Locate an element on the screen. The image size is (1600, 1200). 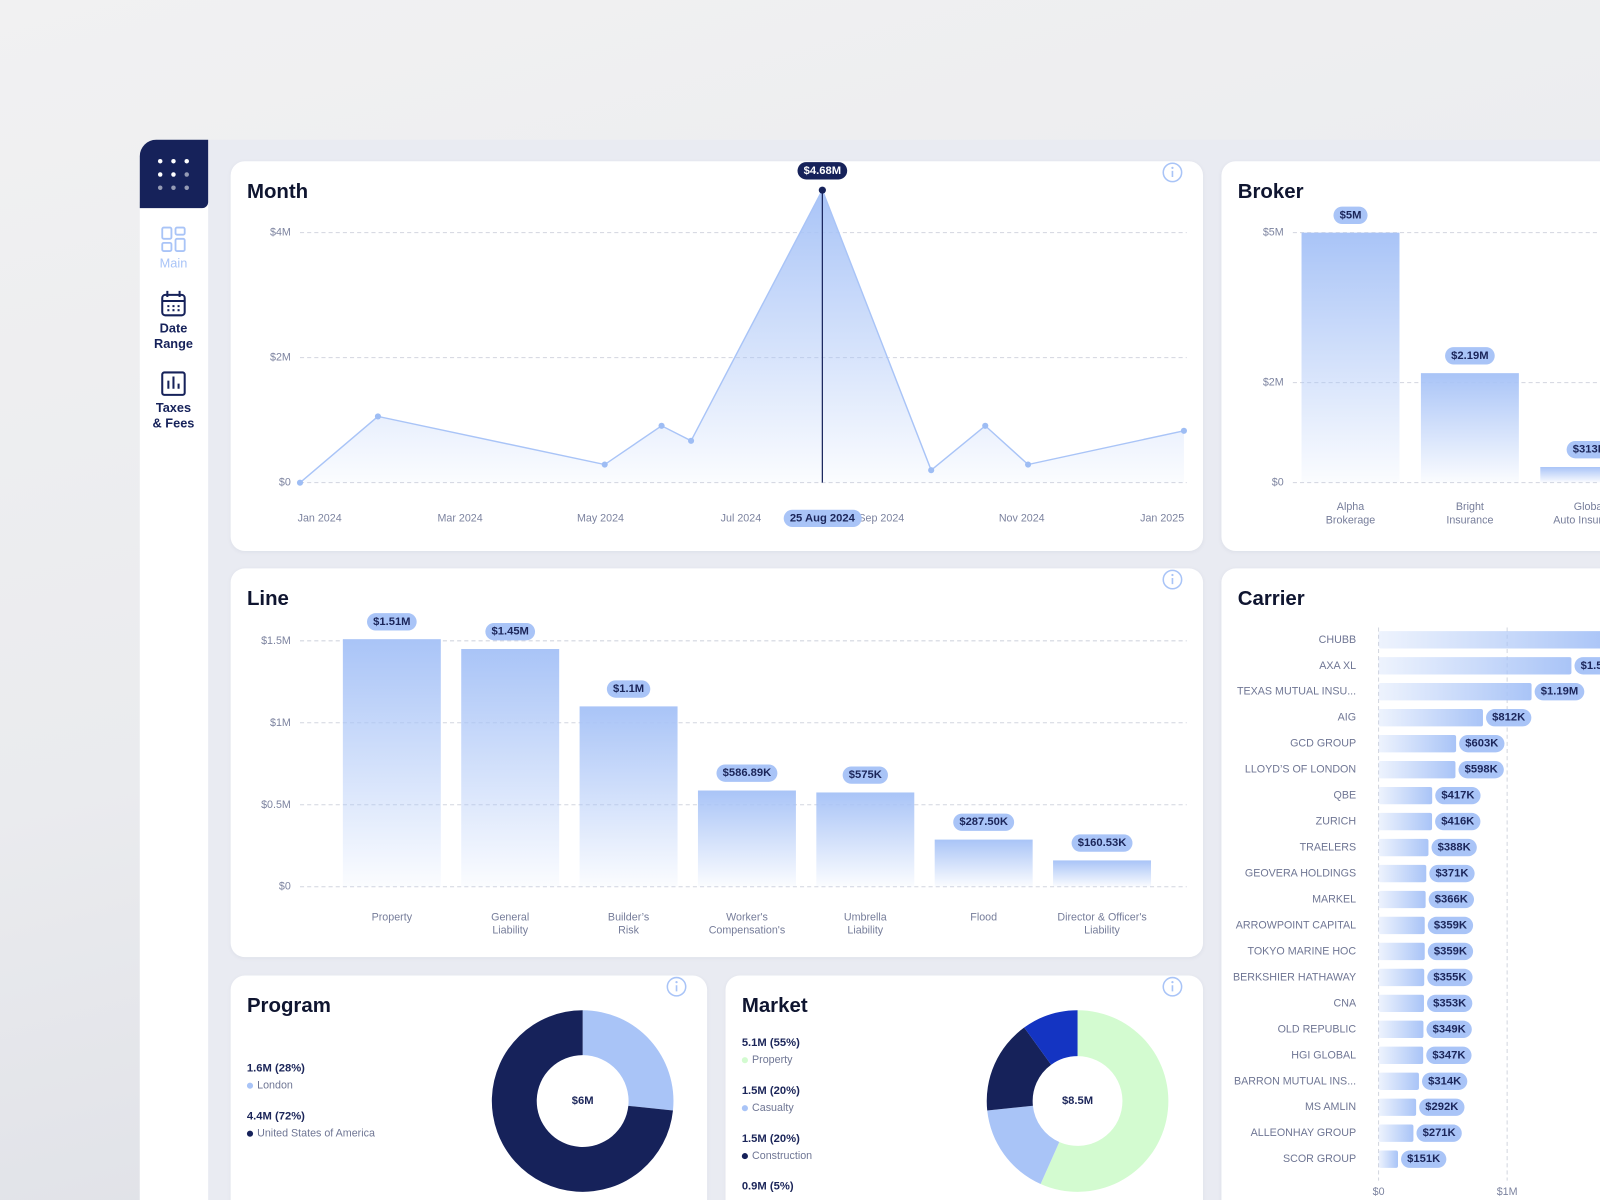
x-tick-label: Jan 2024 is located at coordinates (320, 518).